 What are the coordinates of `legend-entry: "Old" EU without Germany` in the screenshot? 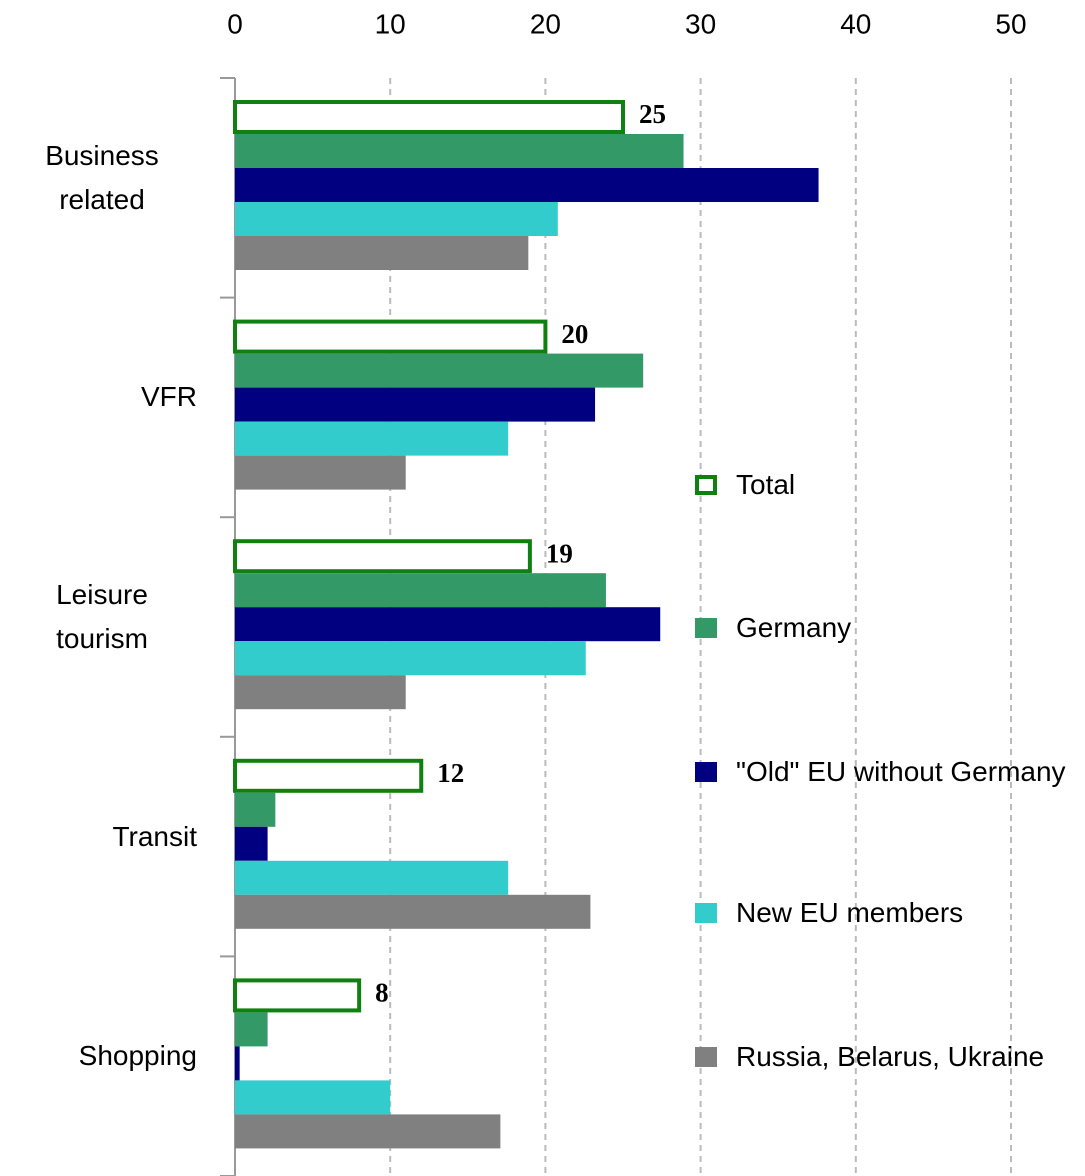 It's located at (910, 772).